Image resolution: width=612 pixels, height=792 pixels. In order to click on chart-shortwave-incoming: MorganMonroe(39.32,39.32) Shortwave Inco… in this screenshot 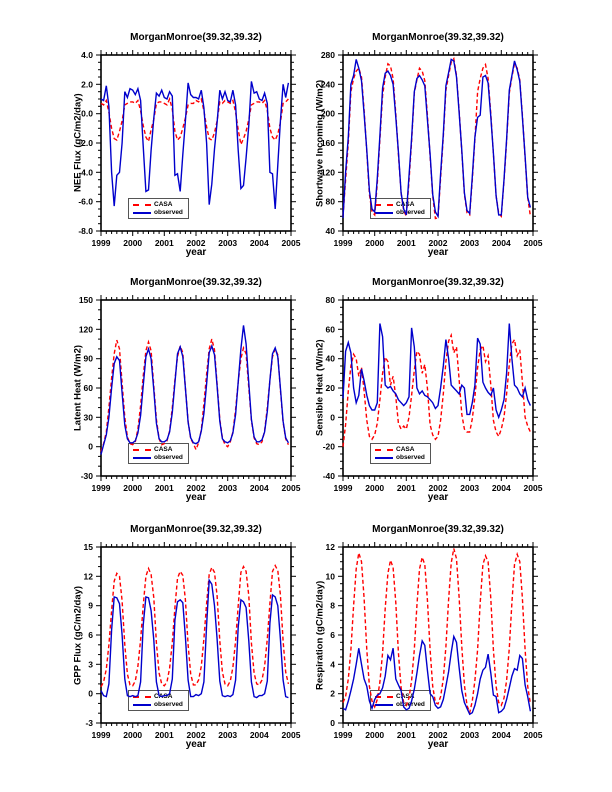, I will do `click(415, 148)`.